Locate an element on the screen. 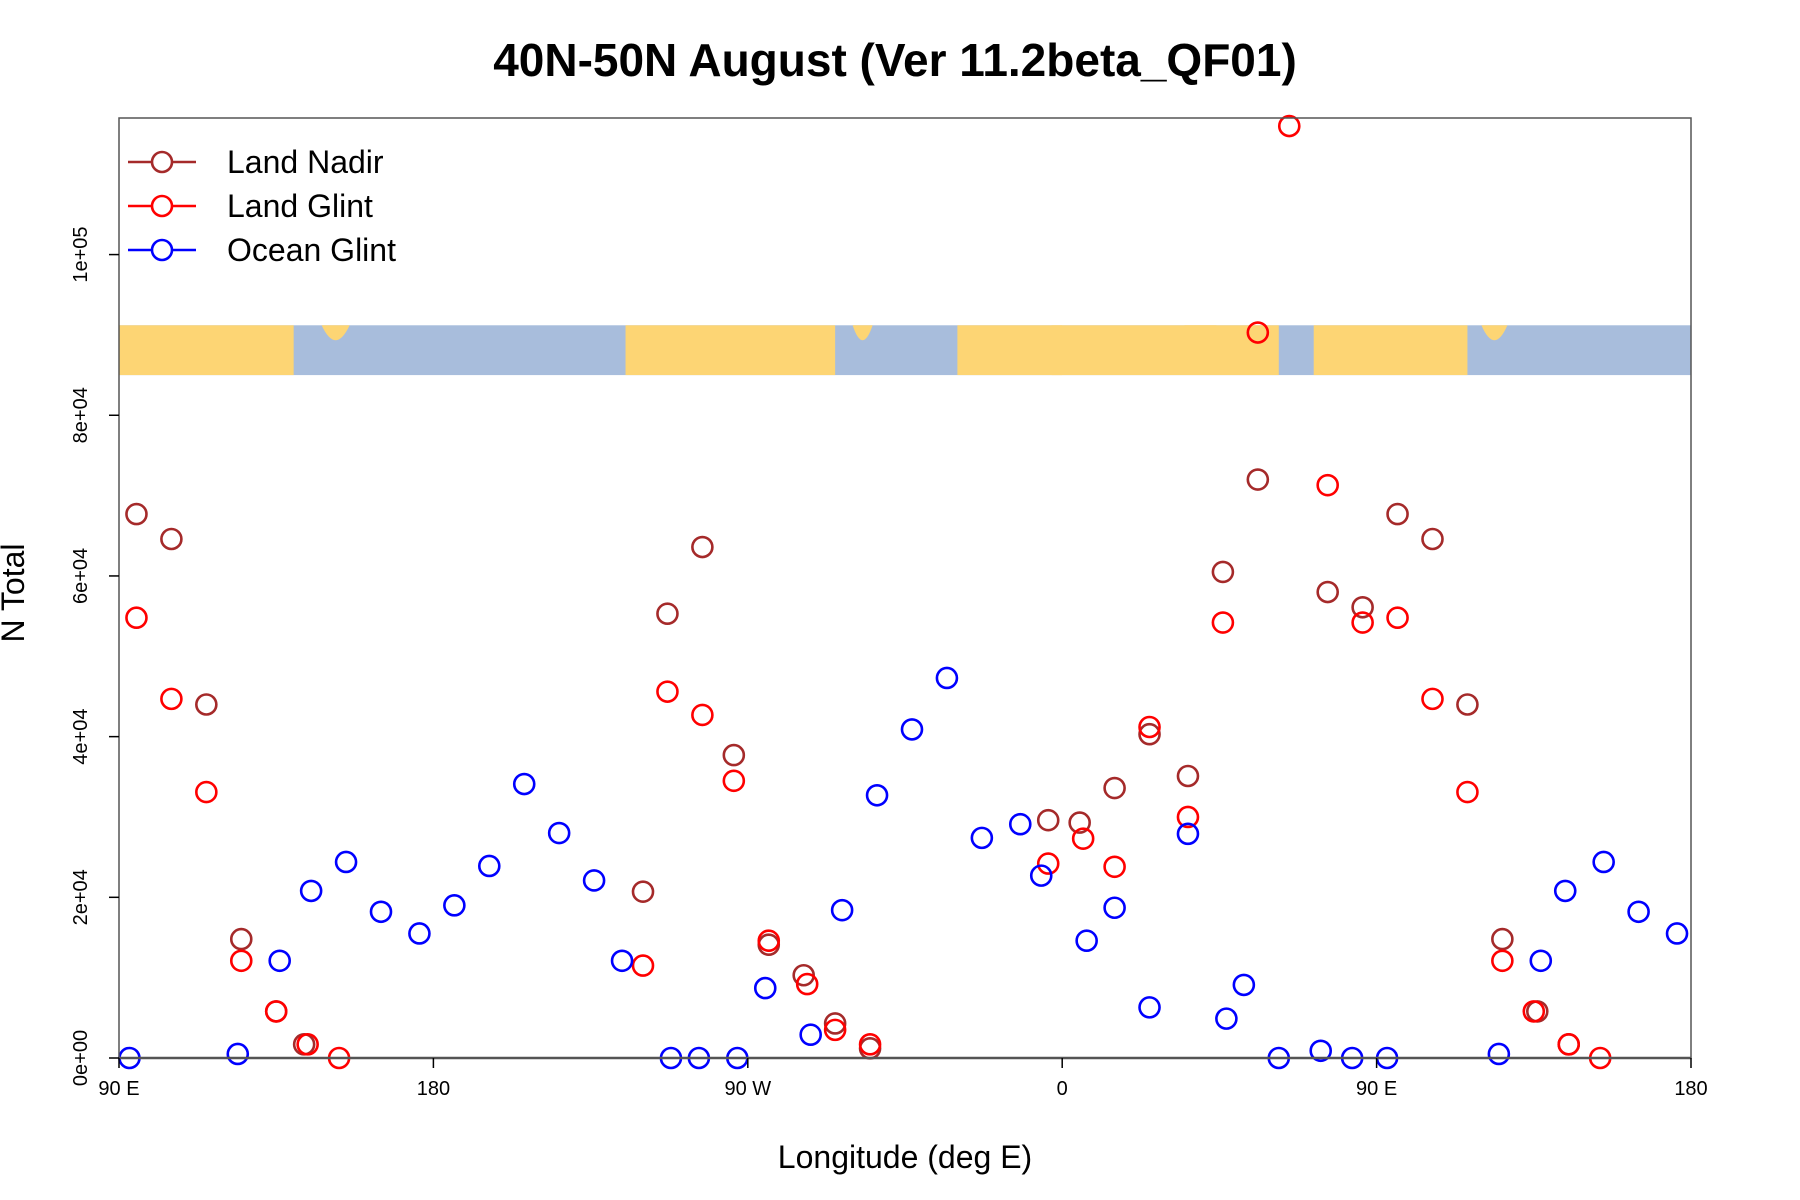 This screenshot has height=1200, width=1800. legend-label: Ocean Glint is located at coordinates (311, 250).